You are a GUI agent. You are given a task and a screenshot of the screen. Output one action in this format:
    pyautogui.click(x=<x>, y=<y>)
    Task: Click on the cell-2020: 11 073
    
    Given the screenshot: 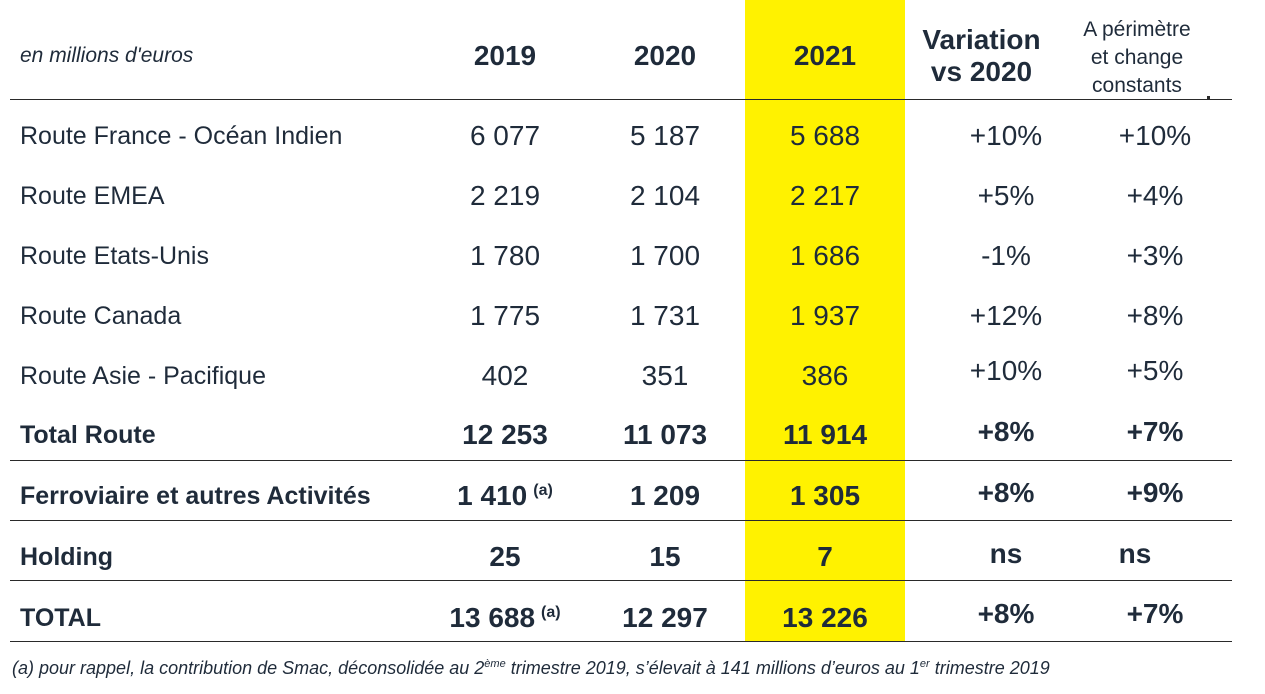 What is the action you would take?
    pyautogui.click(x=665, y=434)
    